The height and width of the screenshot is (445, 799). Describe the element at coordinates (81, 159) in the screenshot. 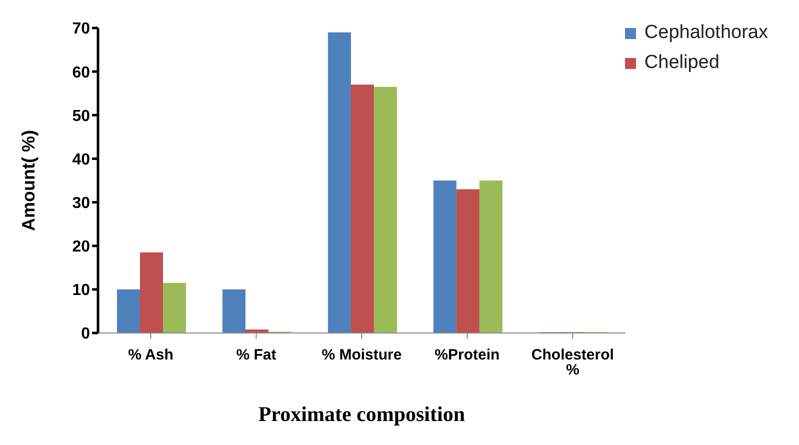

I see `y-tick-label: 40` at that location.